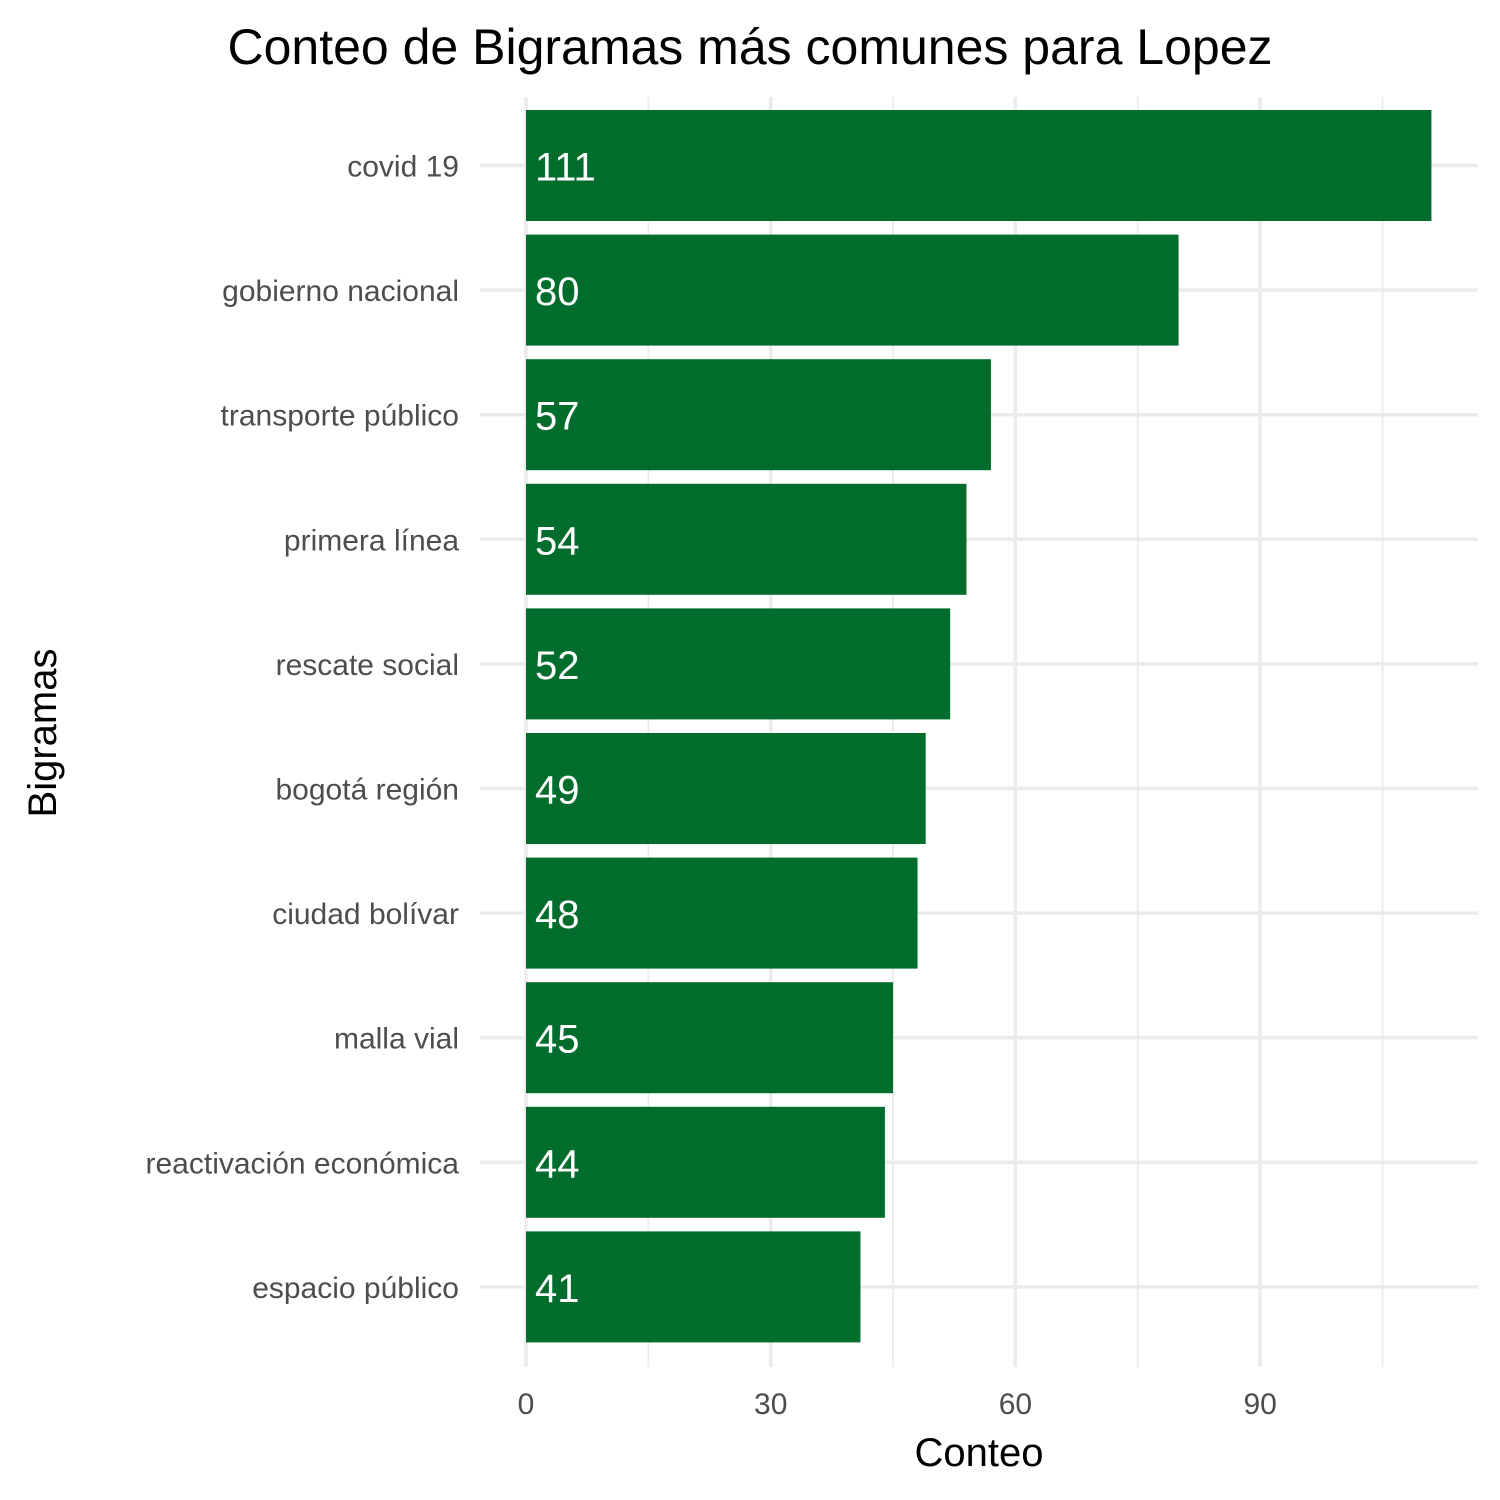 Image resolution: width=1500 pixels, height=1500 pixels. I want to click on bar-value-label: 48, so click(557, 915).